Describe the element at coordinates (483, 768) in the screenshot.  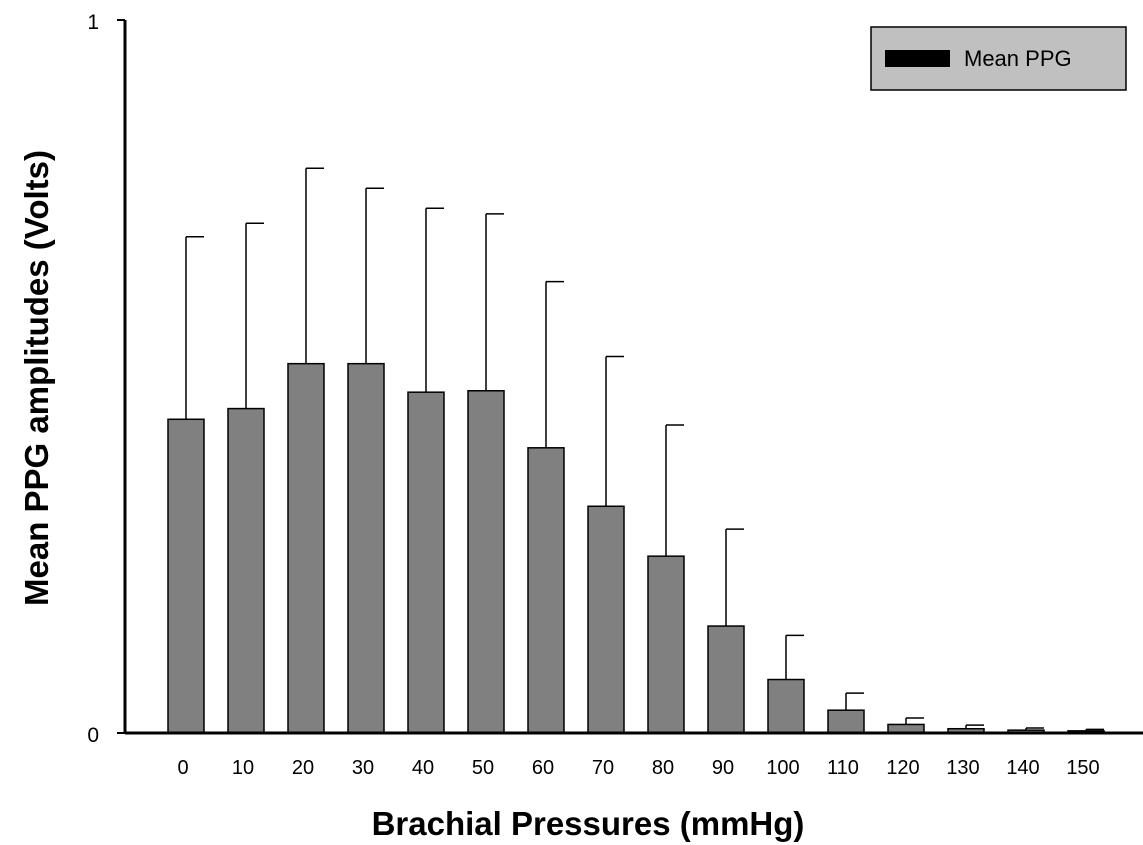
I see `x-tick-label: 50` at that location.